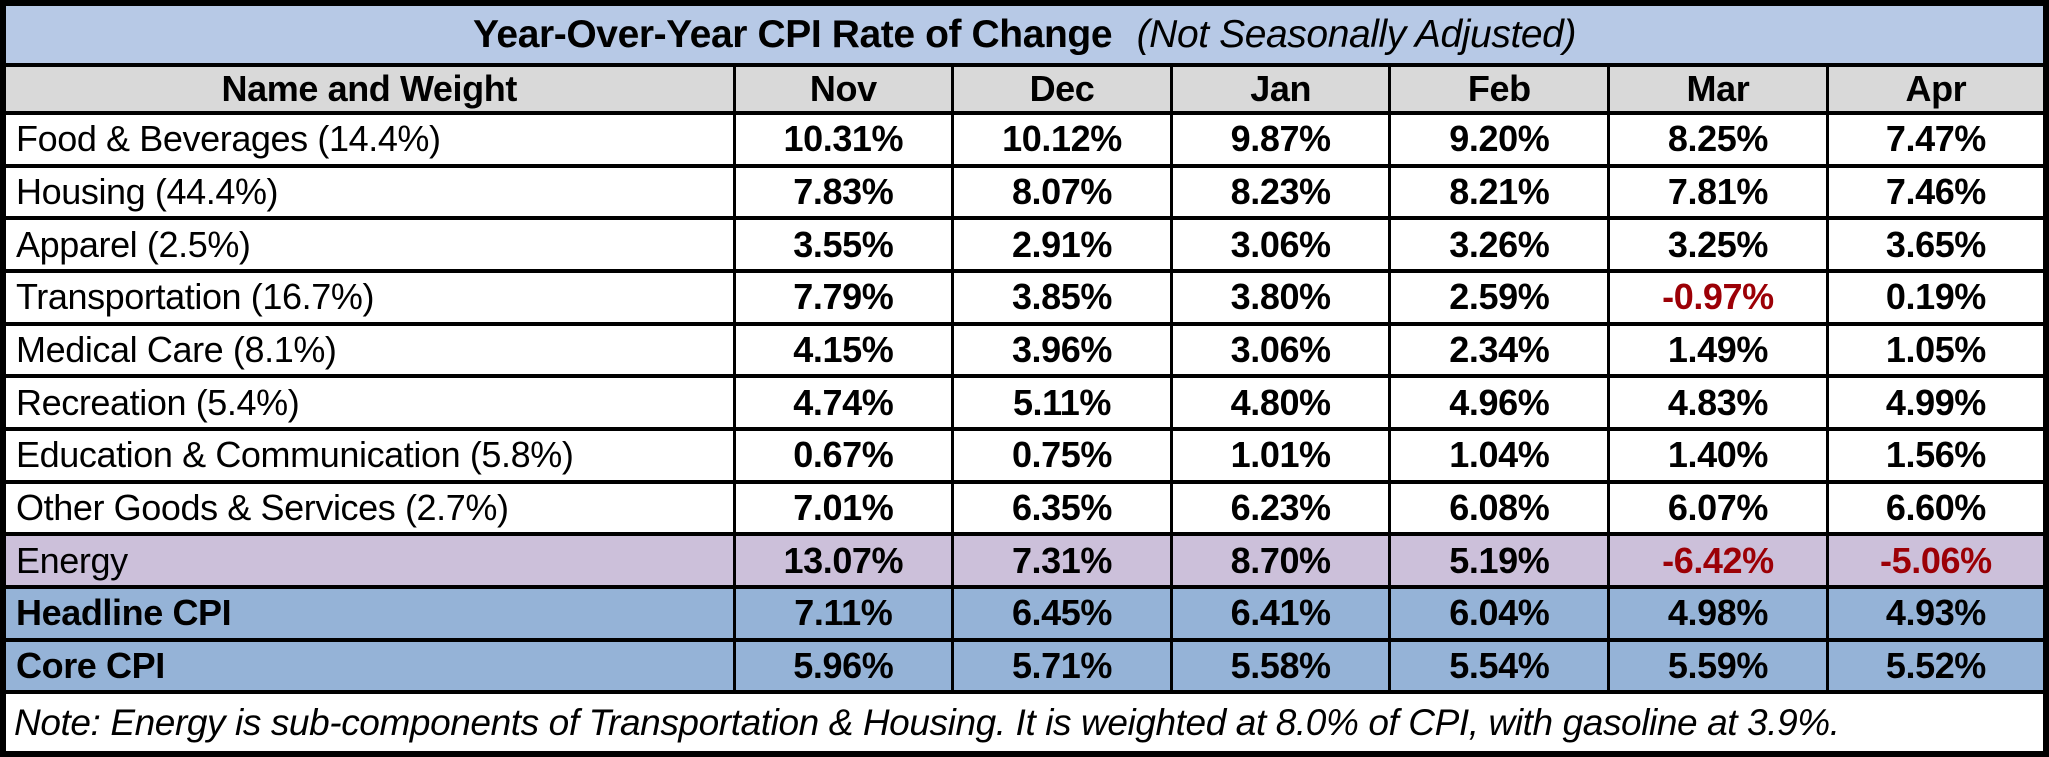 Image resolution: width=2049 pixels, height=757 pixels. Describe the element at coordinates (1062, 192) in the screenshot. I see `data-cell: 8.07%` at that location.